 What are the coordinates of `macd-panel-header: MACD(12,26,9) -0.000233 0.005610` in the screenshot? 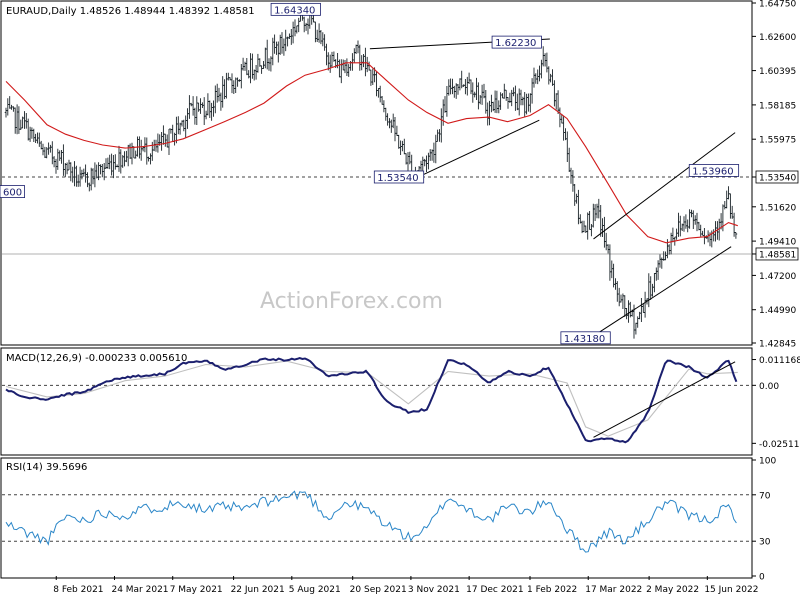 It's located at (96, 358).